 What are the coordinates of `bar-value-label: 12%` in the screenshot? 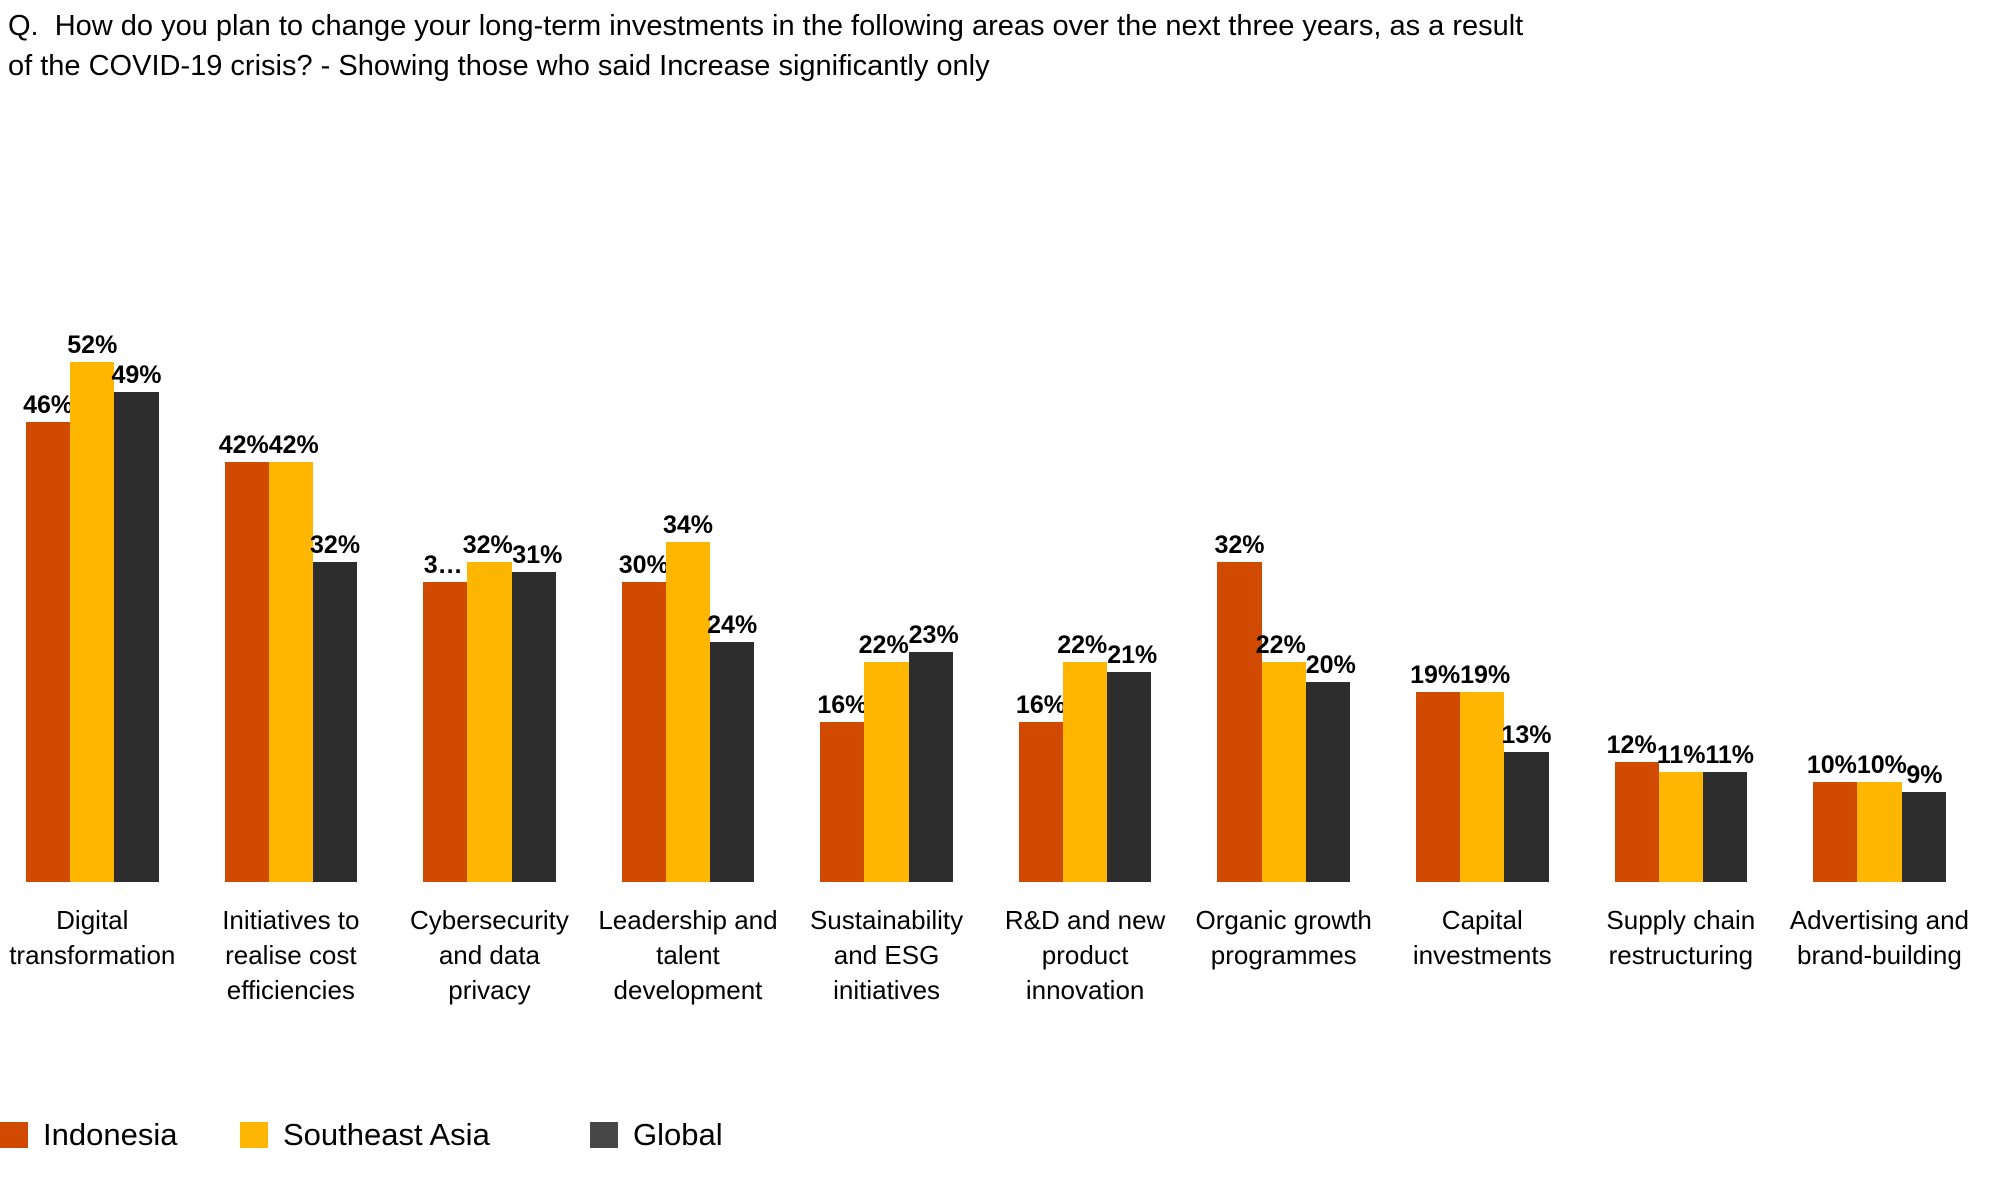 It's located at (1631, 745).